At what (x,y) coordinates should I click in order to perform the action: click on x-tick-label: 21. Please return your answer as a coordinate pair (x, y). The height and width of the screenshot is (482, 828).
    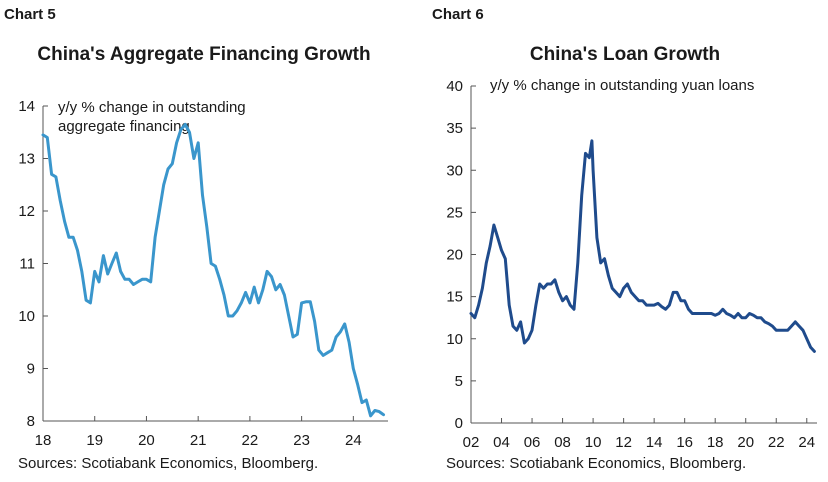
    Looking at the image, I should click on (198, 440).